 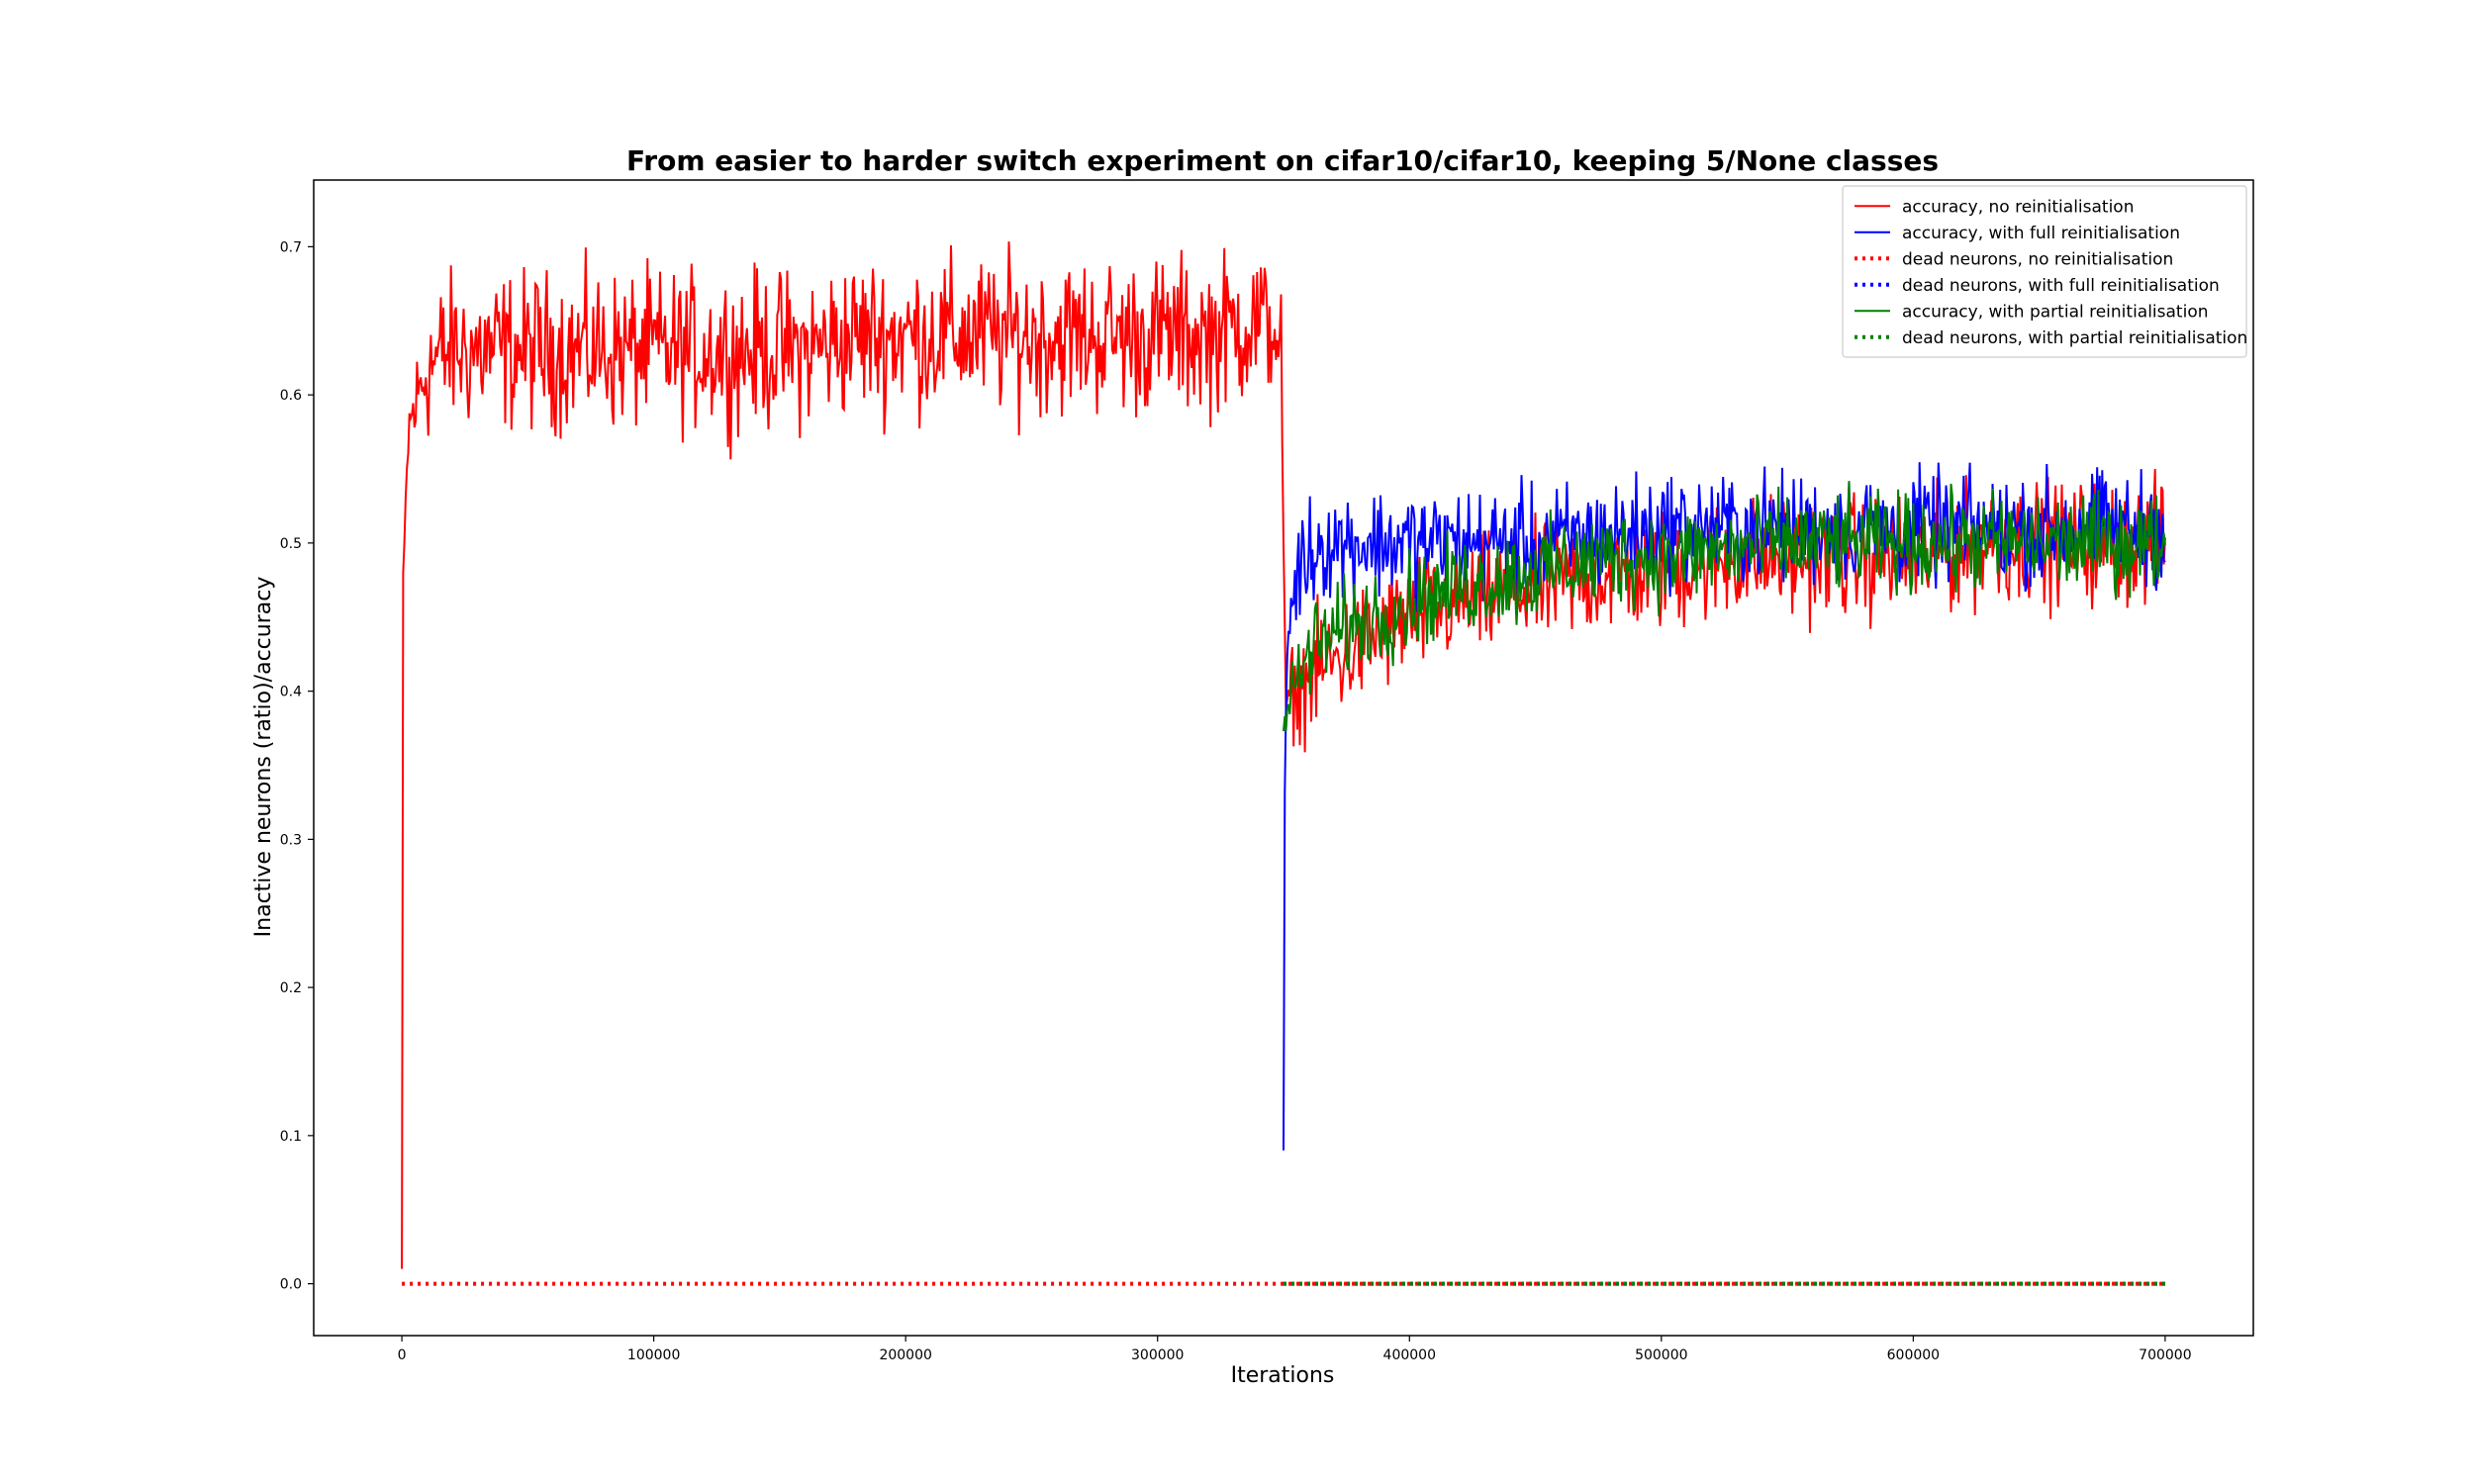 I want to click on x-tick-label: 300000, so click(x=1157, y=1355).